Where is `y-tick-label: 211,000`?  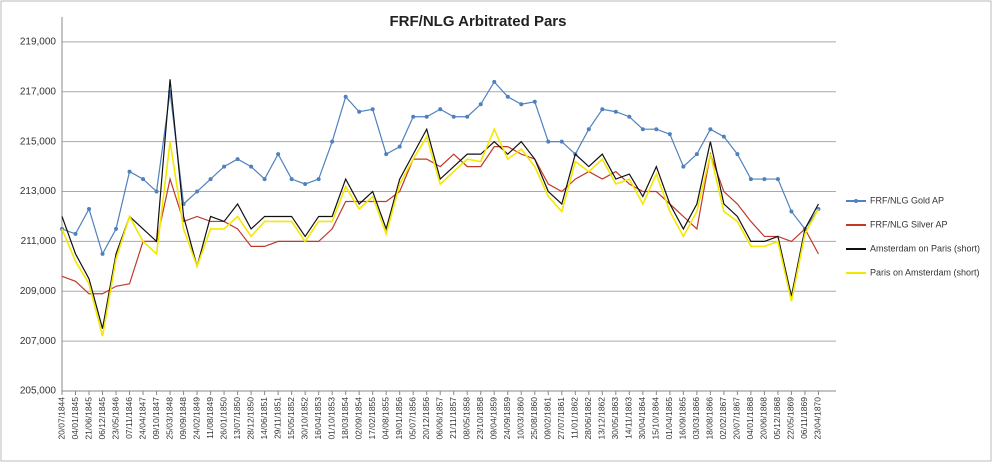
y-tick-label: 211,000 is located at coordinates (39, 241).